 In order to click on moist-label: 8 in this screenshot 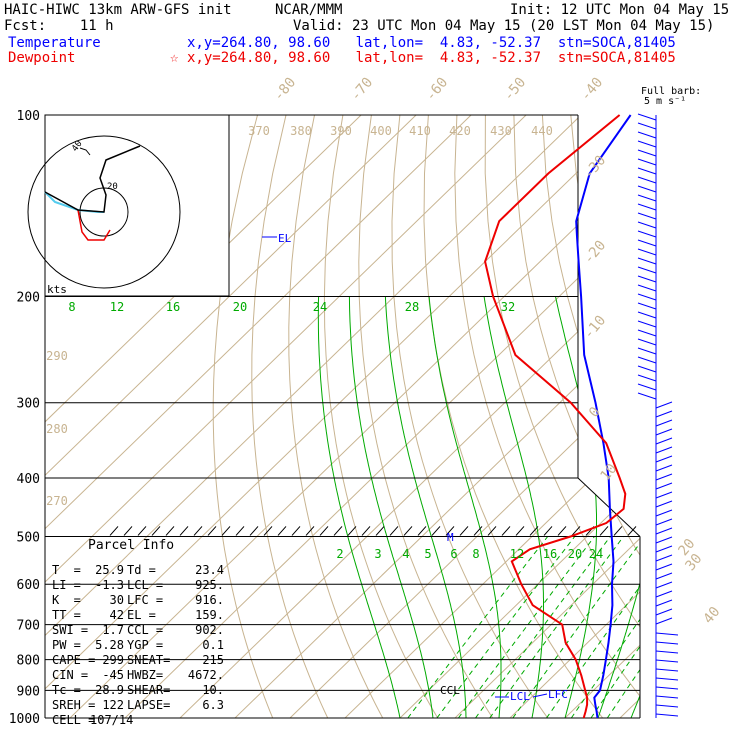, I will do `click(475, 554)`.